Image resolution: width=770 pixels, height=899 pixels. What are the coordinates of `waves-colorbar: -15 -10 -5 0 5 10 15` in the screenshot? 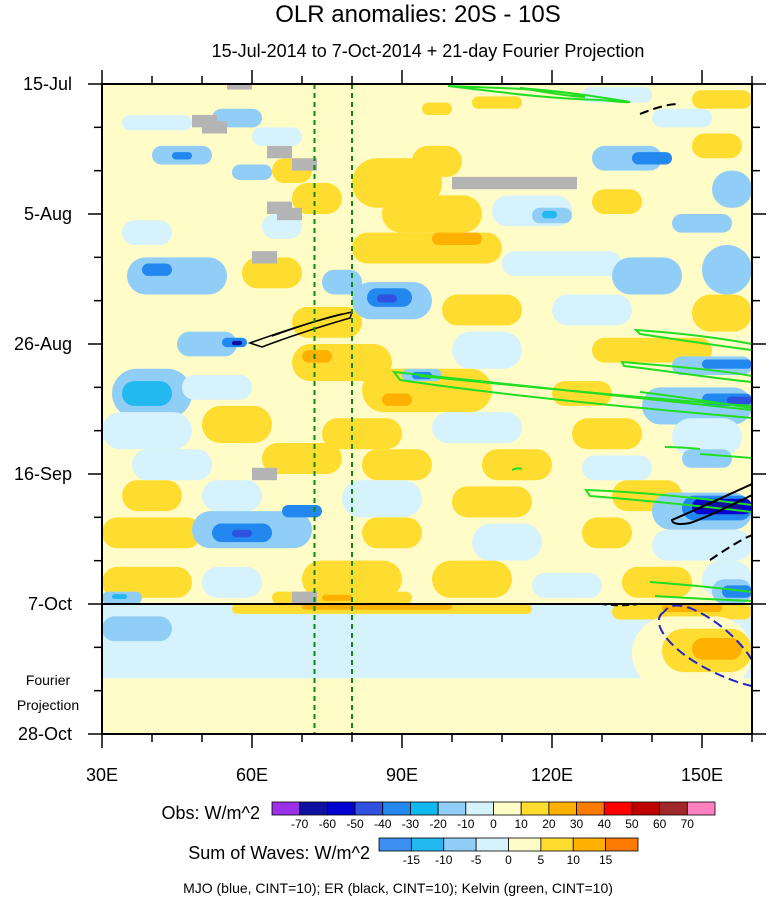 It's located at (508, 852).